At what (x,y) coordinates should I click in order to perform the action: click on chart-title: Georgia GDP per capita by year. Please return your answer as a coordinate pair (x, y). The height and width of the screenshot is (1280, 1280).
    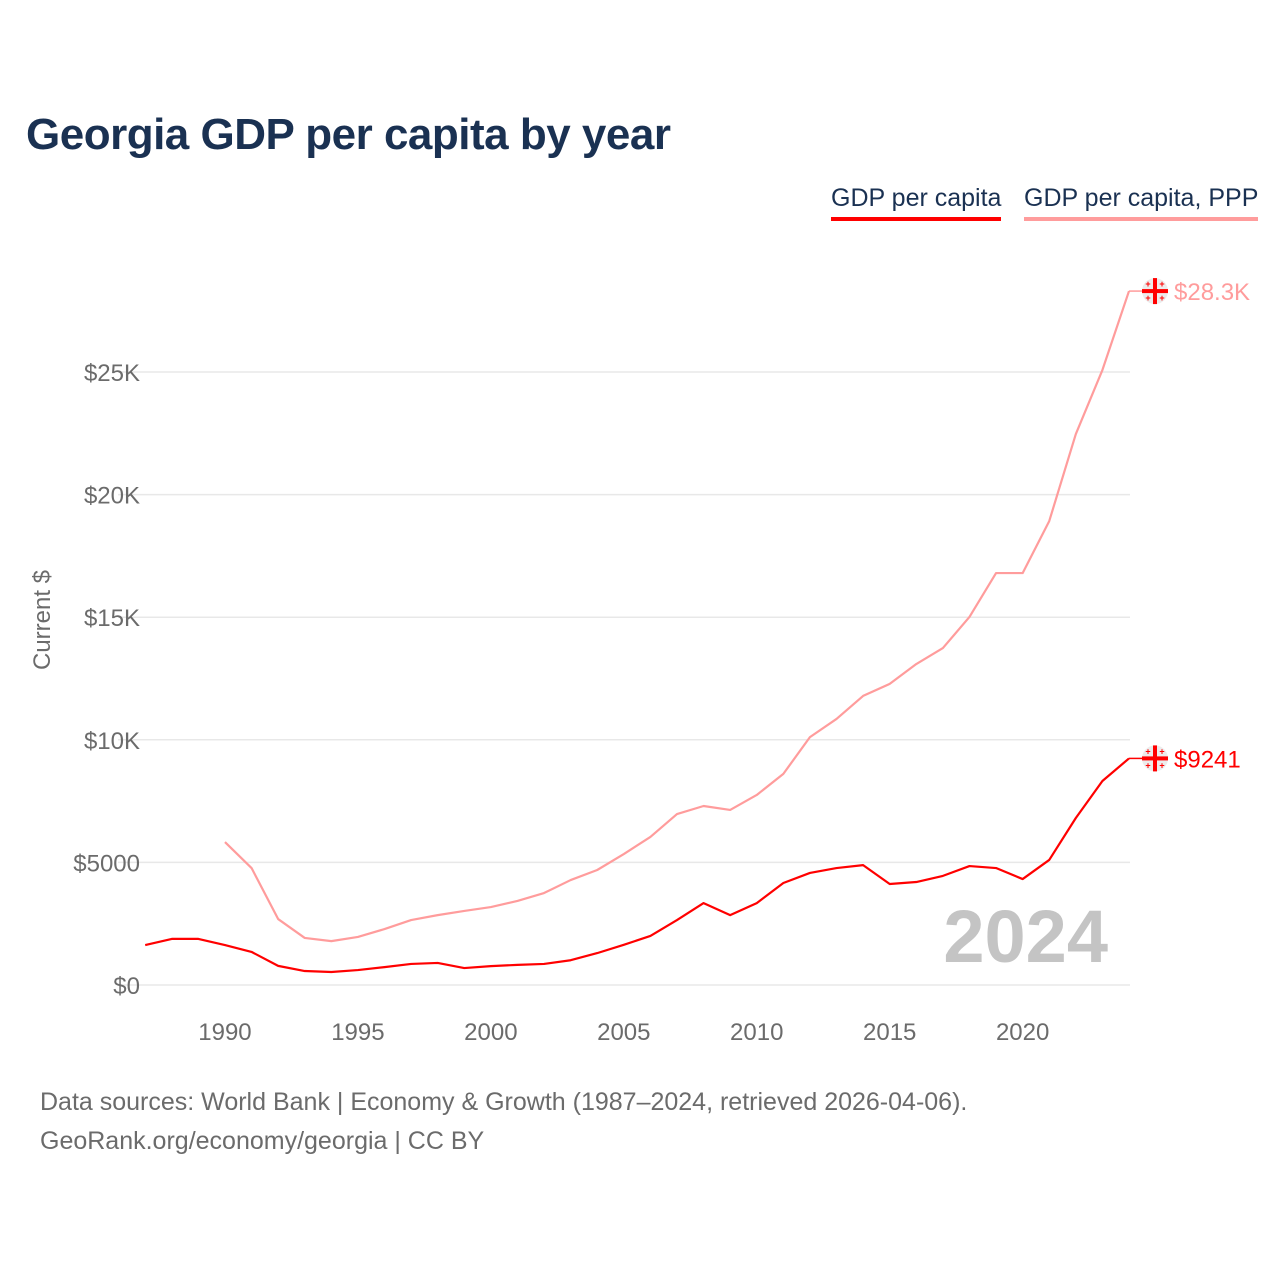
    Looking at the image, I should click on (348, 134).